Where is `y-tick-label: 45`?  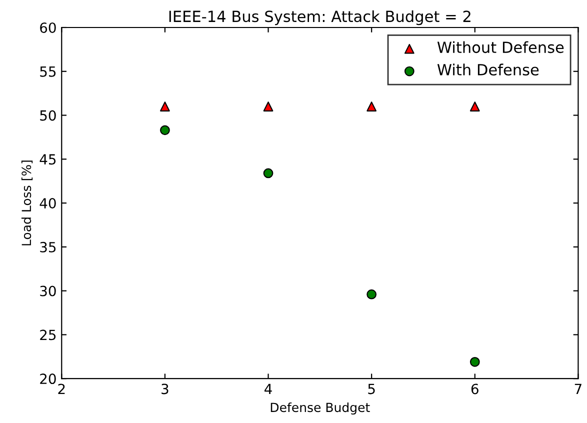 y-tick-label: 45 is located at coordinates (48, 159).